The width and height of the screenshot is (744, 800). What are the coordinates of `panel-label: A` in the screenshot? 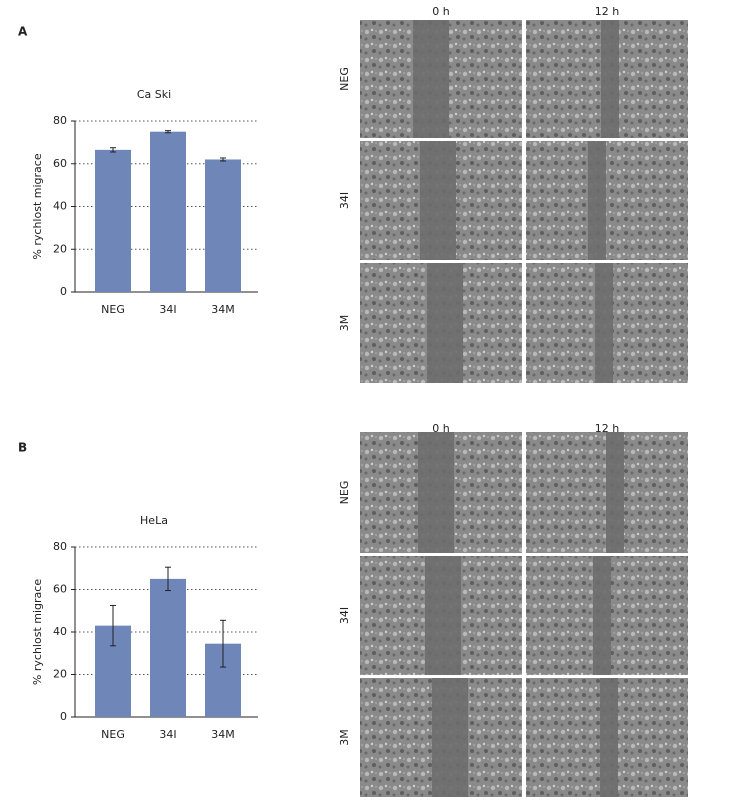 It's located at (23, 32).